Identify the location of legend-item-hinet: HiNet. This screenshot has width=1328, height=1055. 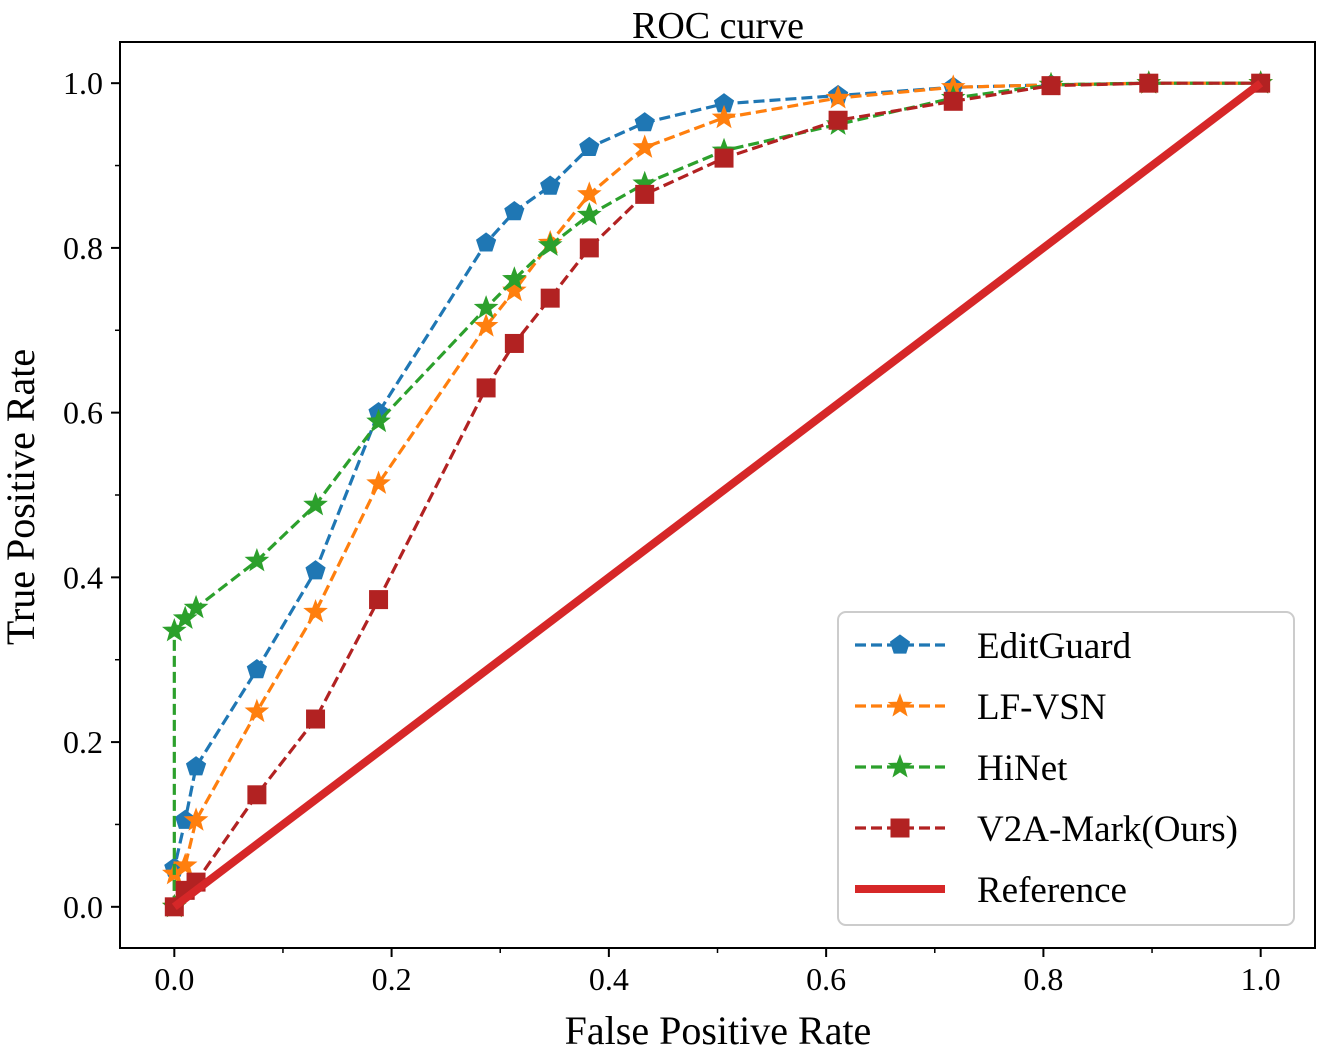
(961, 768).